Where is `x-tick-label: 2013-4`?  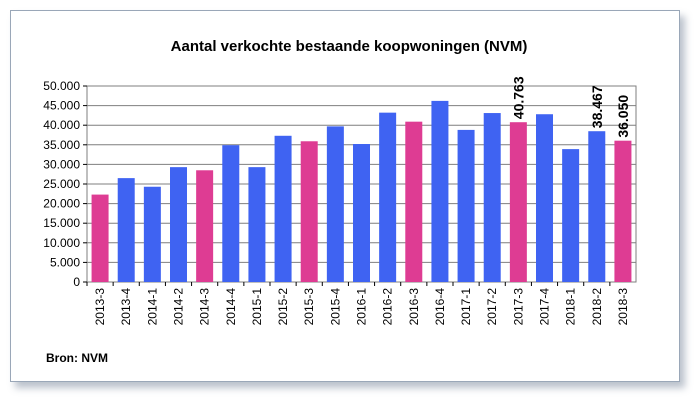
x-tick-label: 2013-4 is located at coordinates (126, 307).